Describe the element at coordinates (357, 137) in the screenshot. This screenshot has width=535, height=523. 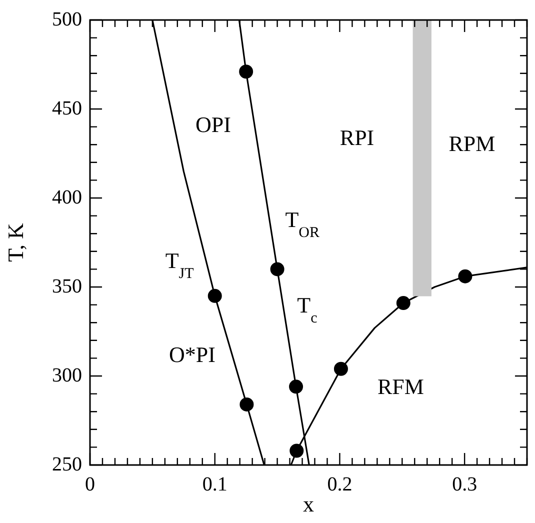
I see `annotation: RPI` at that location.